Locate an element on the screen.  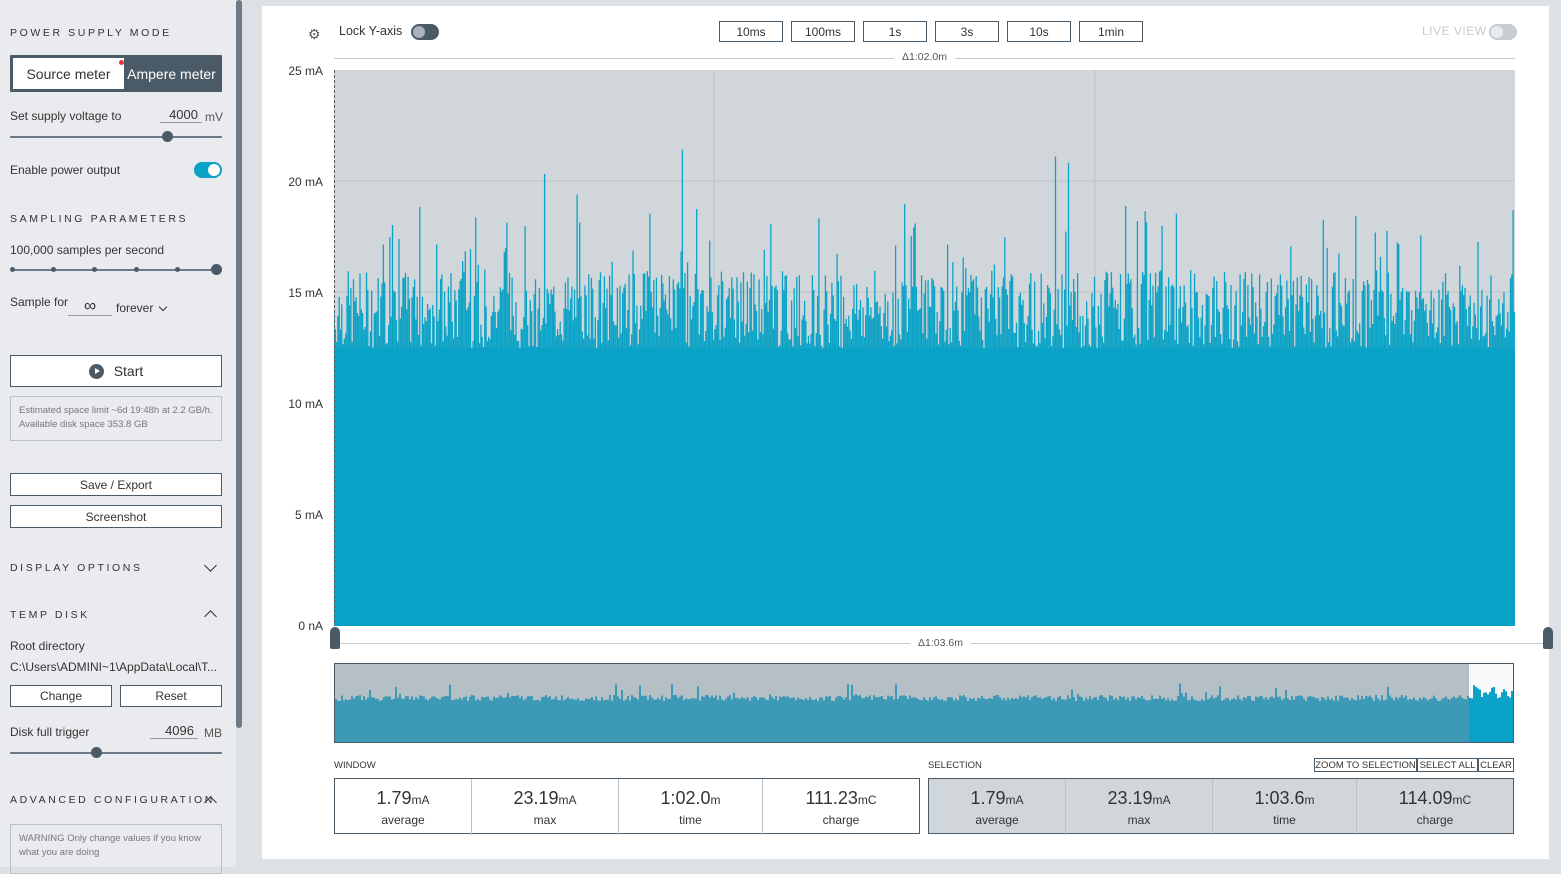
voltage-slider is located at coordinates (116, 137).